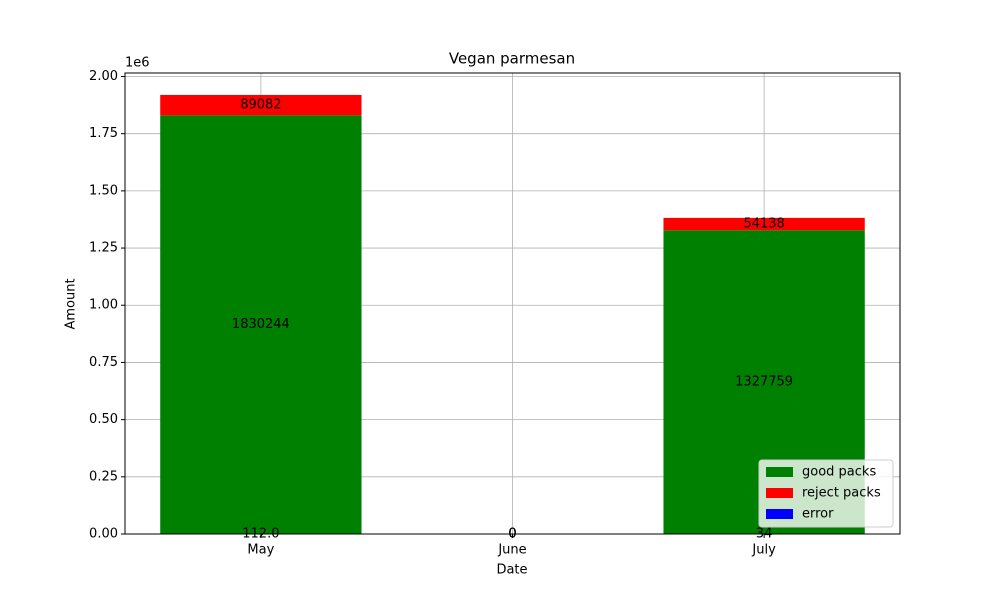 This screenshot has height=600, width=1000. I want to click on y-tick-label: 1.00, so click(103, 305).